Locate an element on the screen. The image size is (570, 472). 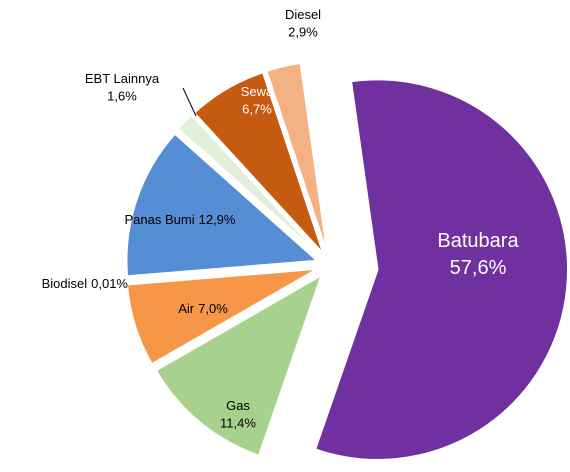
data-label: Air 7,0% is located at coordinates (203, 308).